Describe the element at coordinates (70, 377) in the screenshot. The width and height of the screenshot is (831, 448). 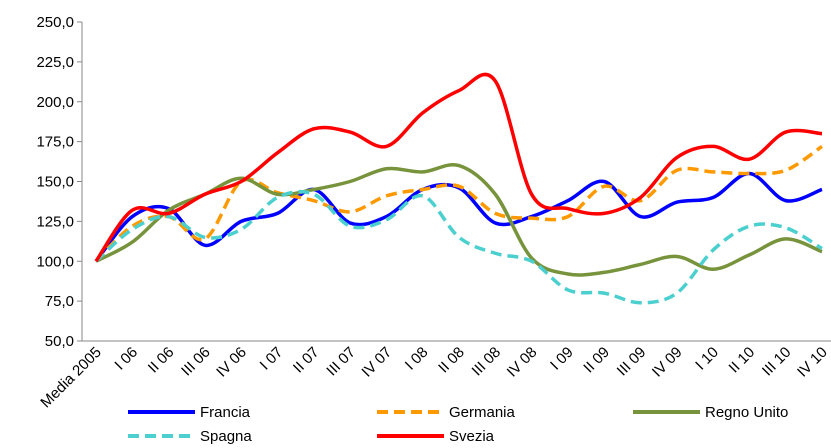
I see `x-tick-label: Media 2005` at that location.